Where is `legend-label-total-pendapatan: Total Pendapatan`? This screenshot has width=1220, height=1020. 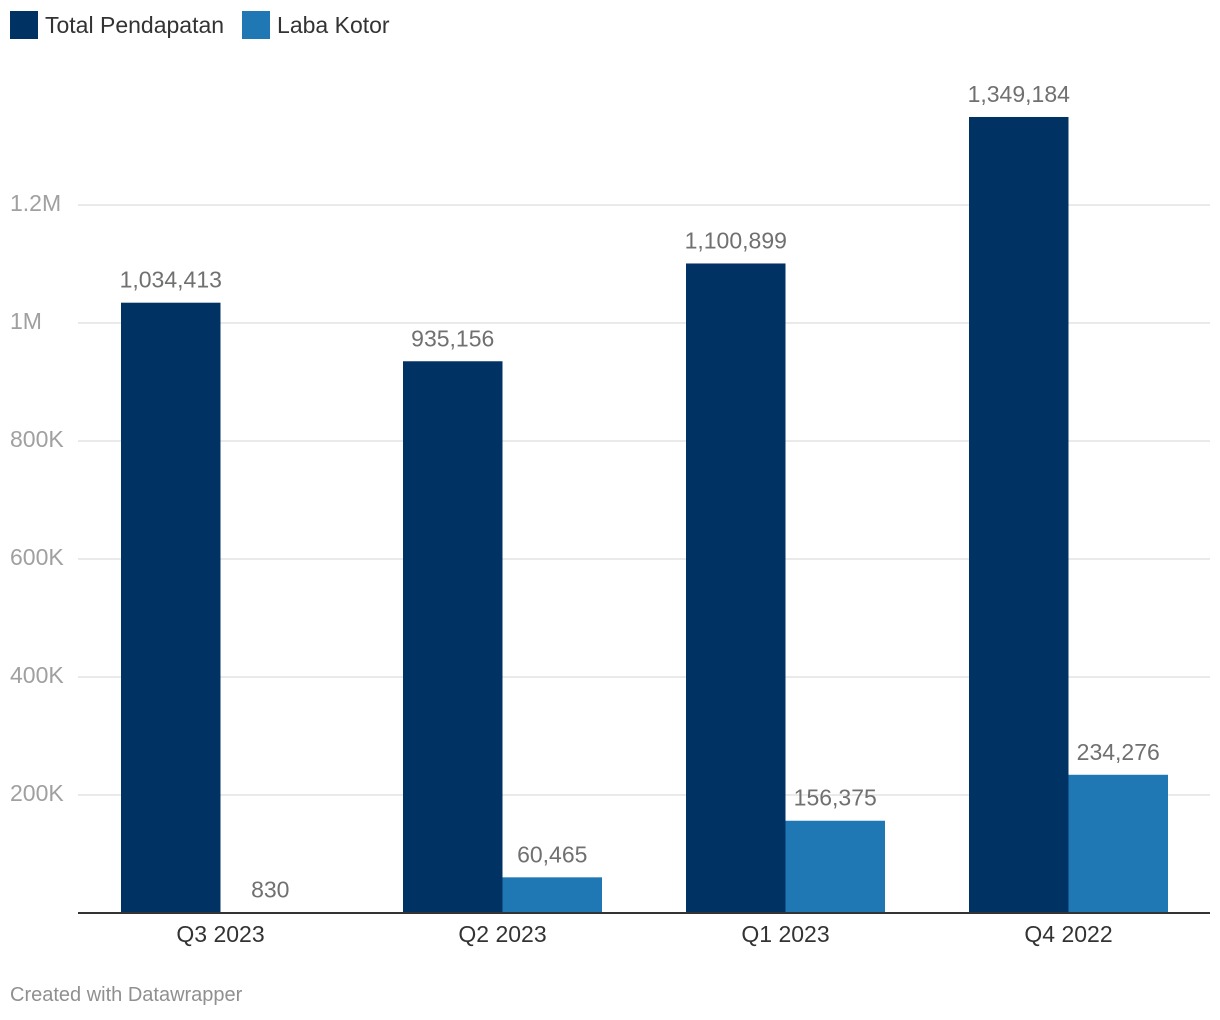 legend-label-total-pendapatan: Total Pendapatan is located at coordinates (135, 24).